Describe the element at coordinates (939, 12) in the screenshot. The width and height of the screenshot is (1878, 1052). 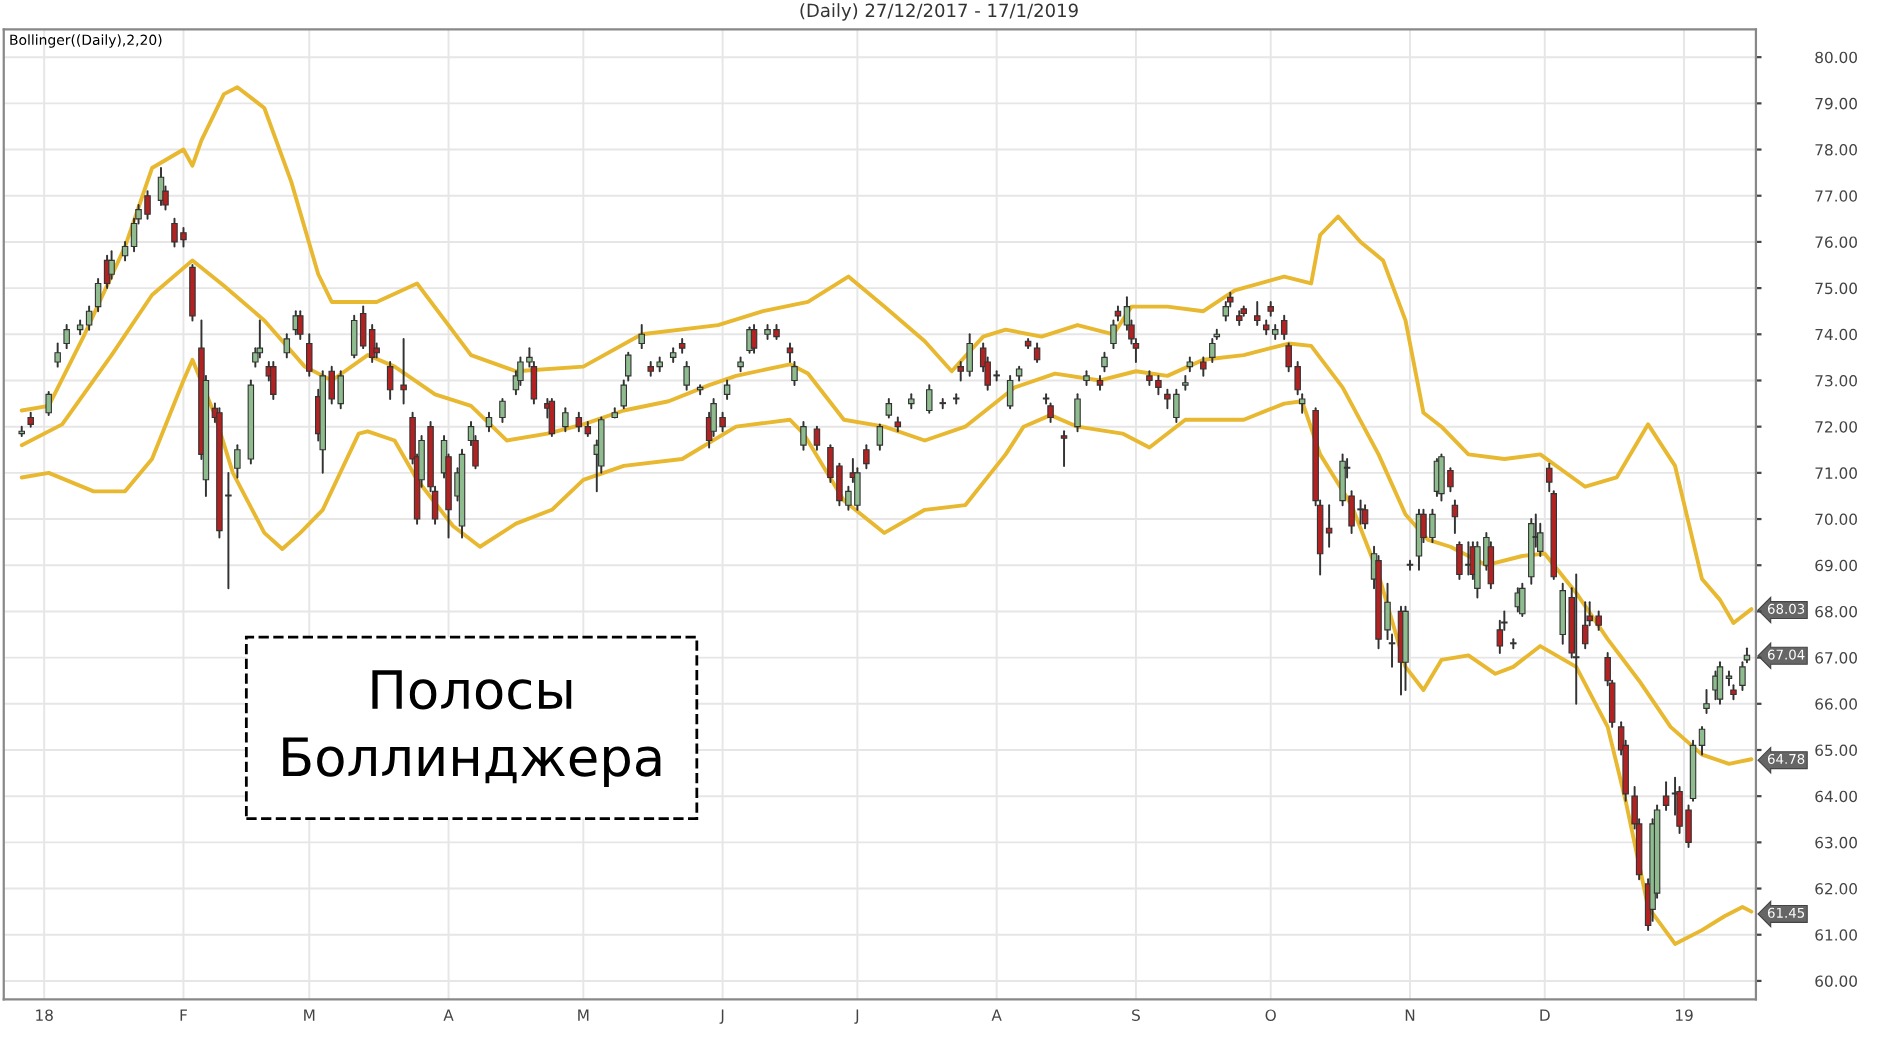
I see `chart-title: (Daily) 27/12/2017 - 17/1/2019` at that location.